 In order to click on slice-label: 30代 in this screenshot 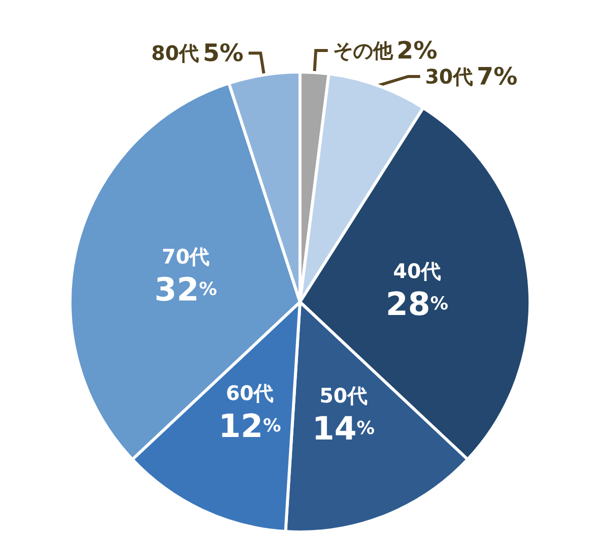, I will do `click(449, 76)`.